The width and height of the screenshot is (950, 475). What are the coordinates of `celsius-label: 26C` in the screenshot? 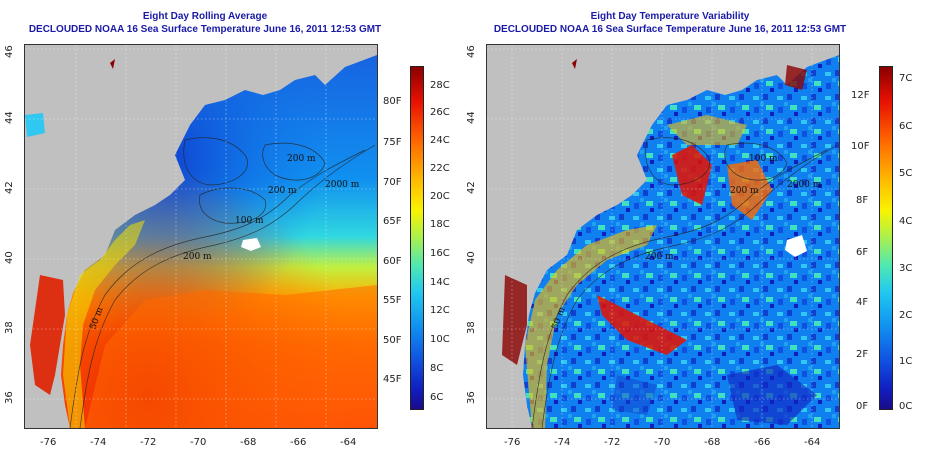 It's located at (440, 112).